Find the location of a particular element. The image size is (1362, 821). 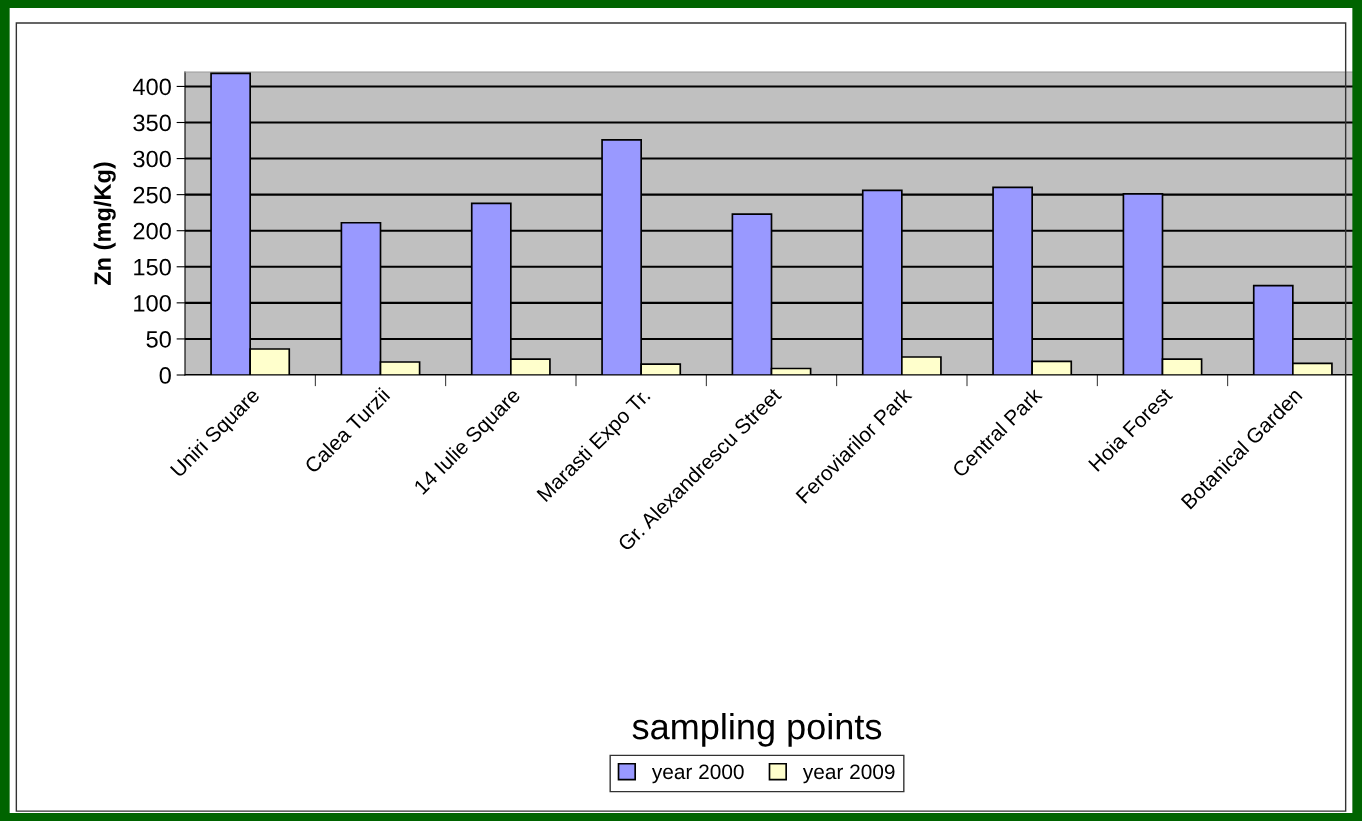

y-axis-title: Zn (mg/Kg) is located at coordinates (104, 224).